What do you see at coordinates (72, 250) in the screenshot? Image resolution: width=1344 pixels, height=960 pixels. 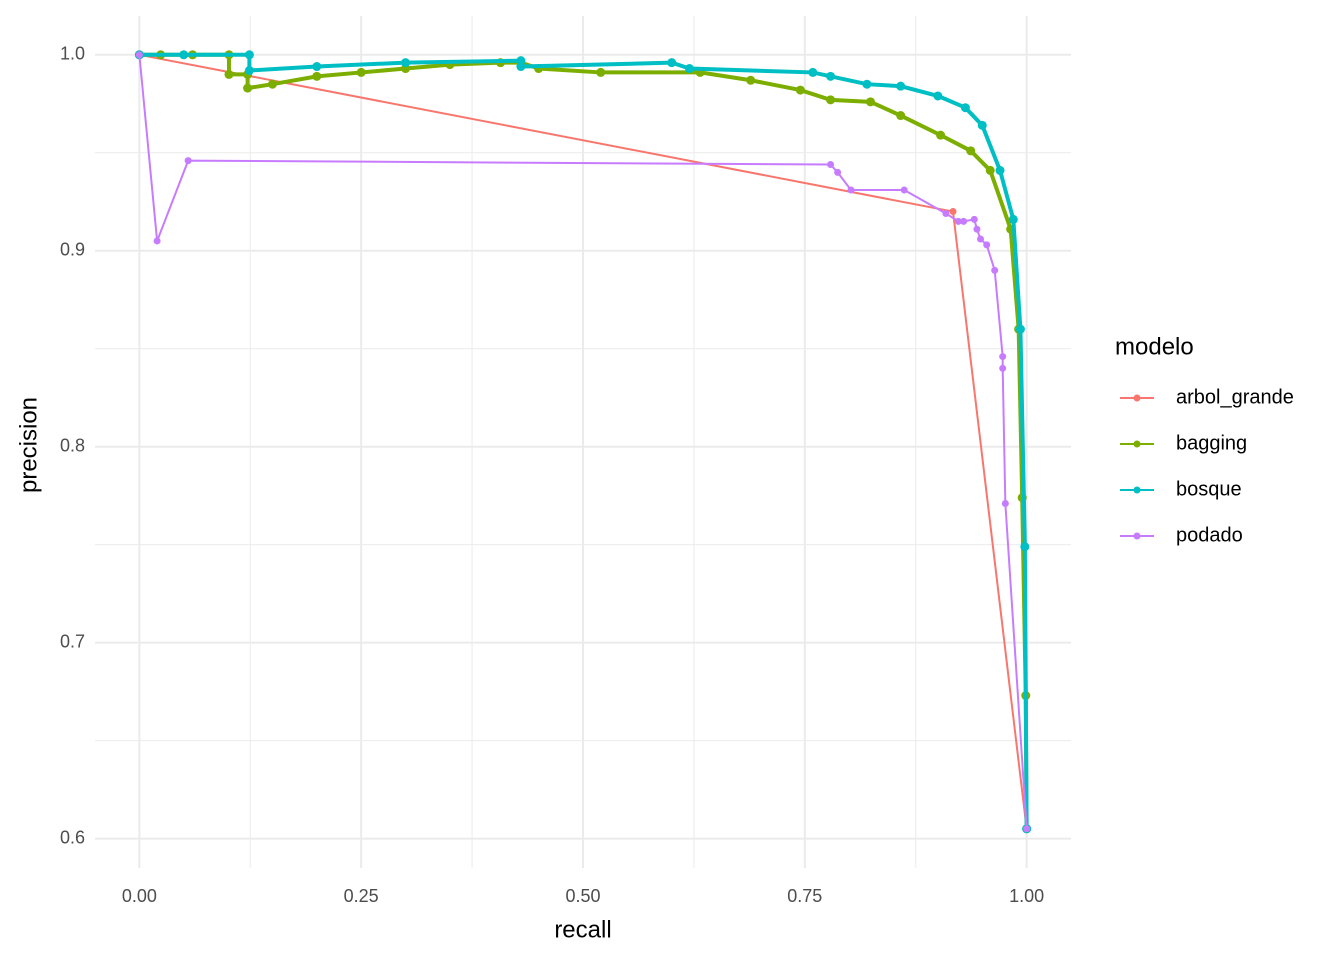 I see `y-tick-label: 0.9` at bounding box center [72, 250].